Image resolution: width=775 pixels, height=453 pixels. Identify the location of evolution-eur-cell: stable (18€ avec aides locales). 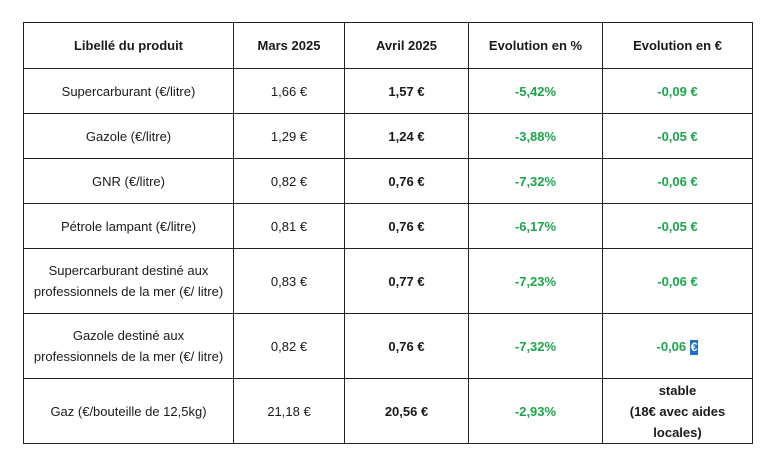
(677, 411).